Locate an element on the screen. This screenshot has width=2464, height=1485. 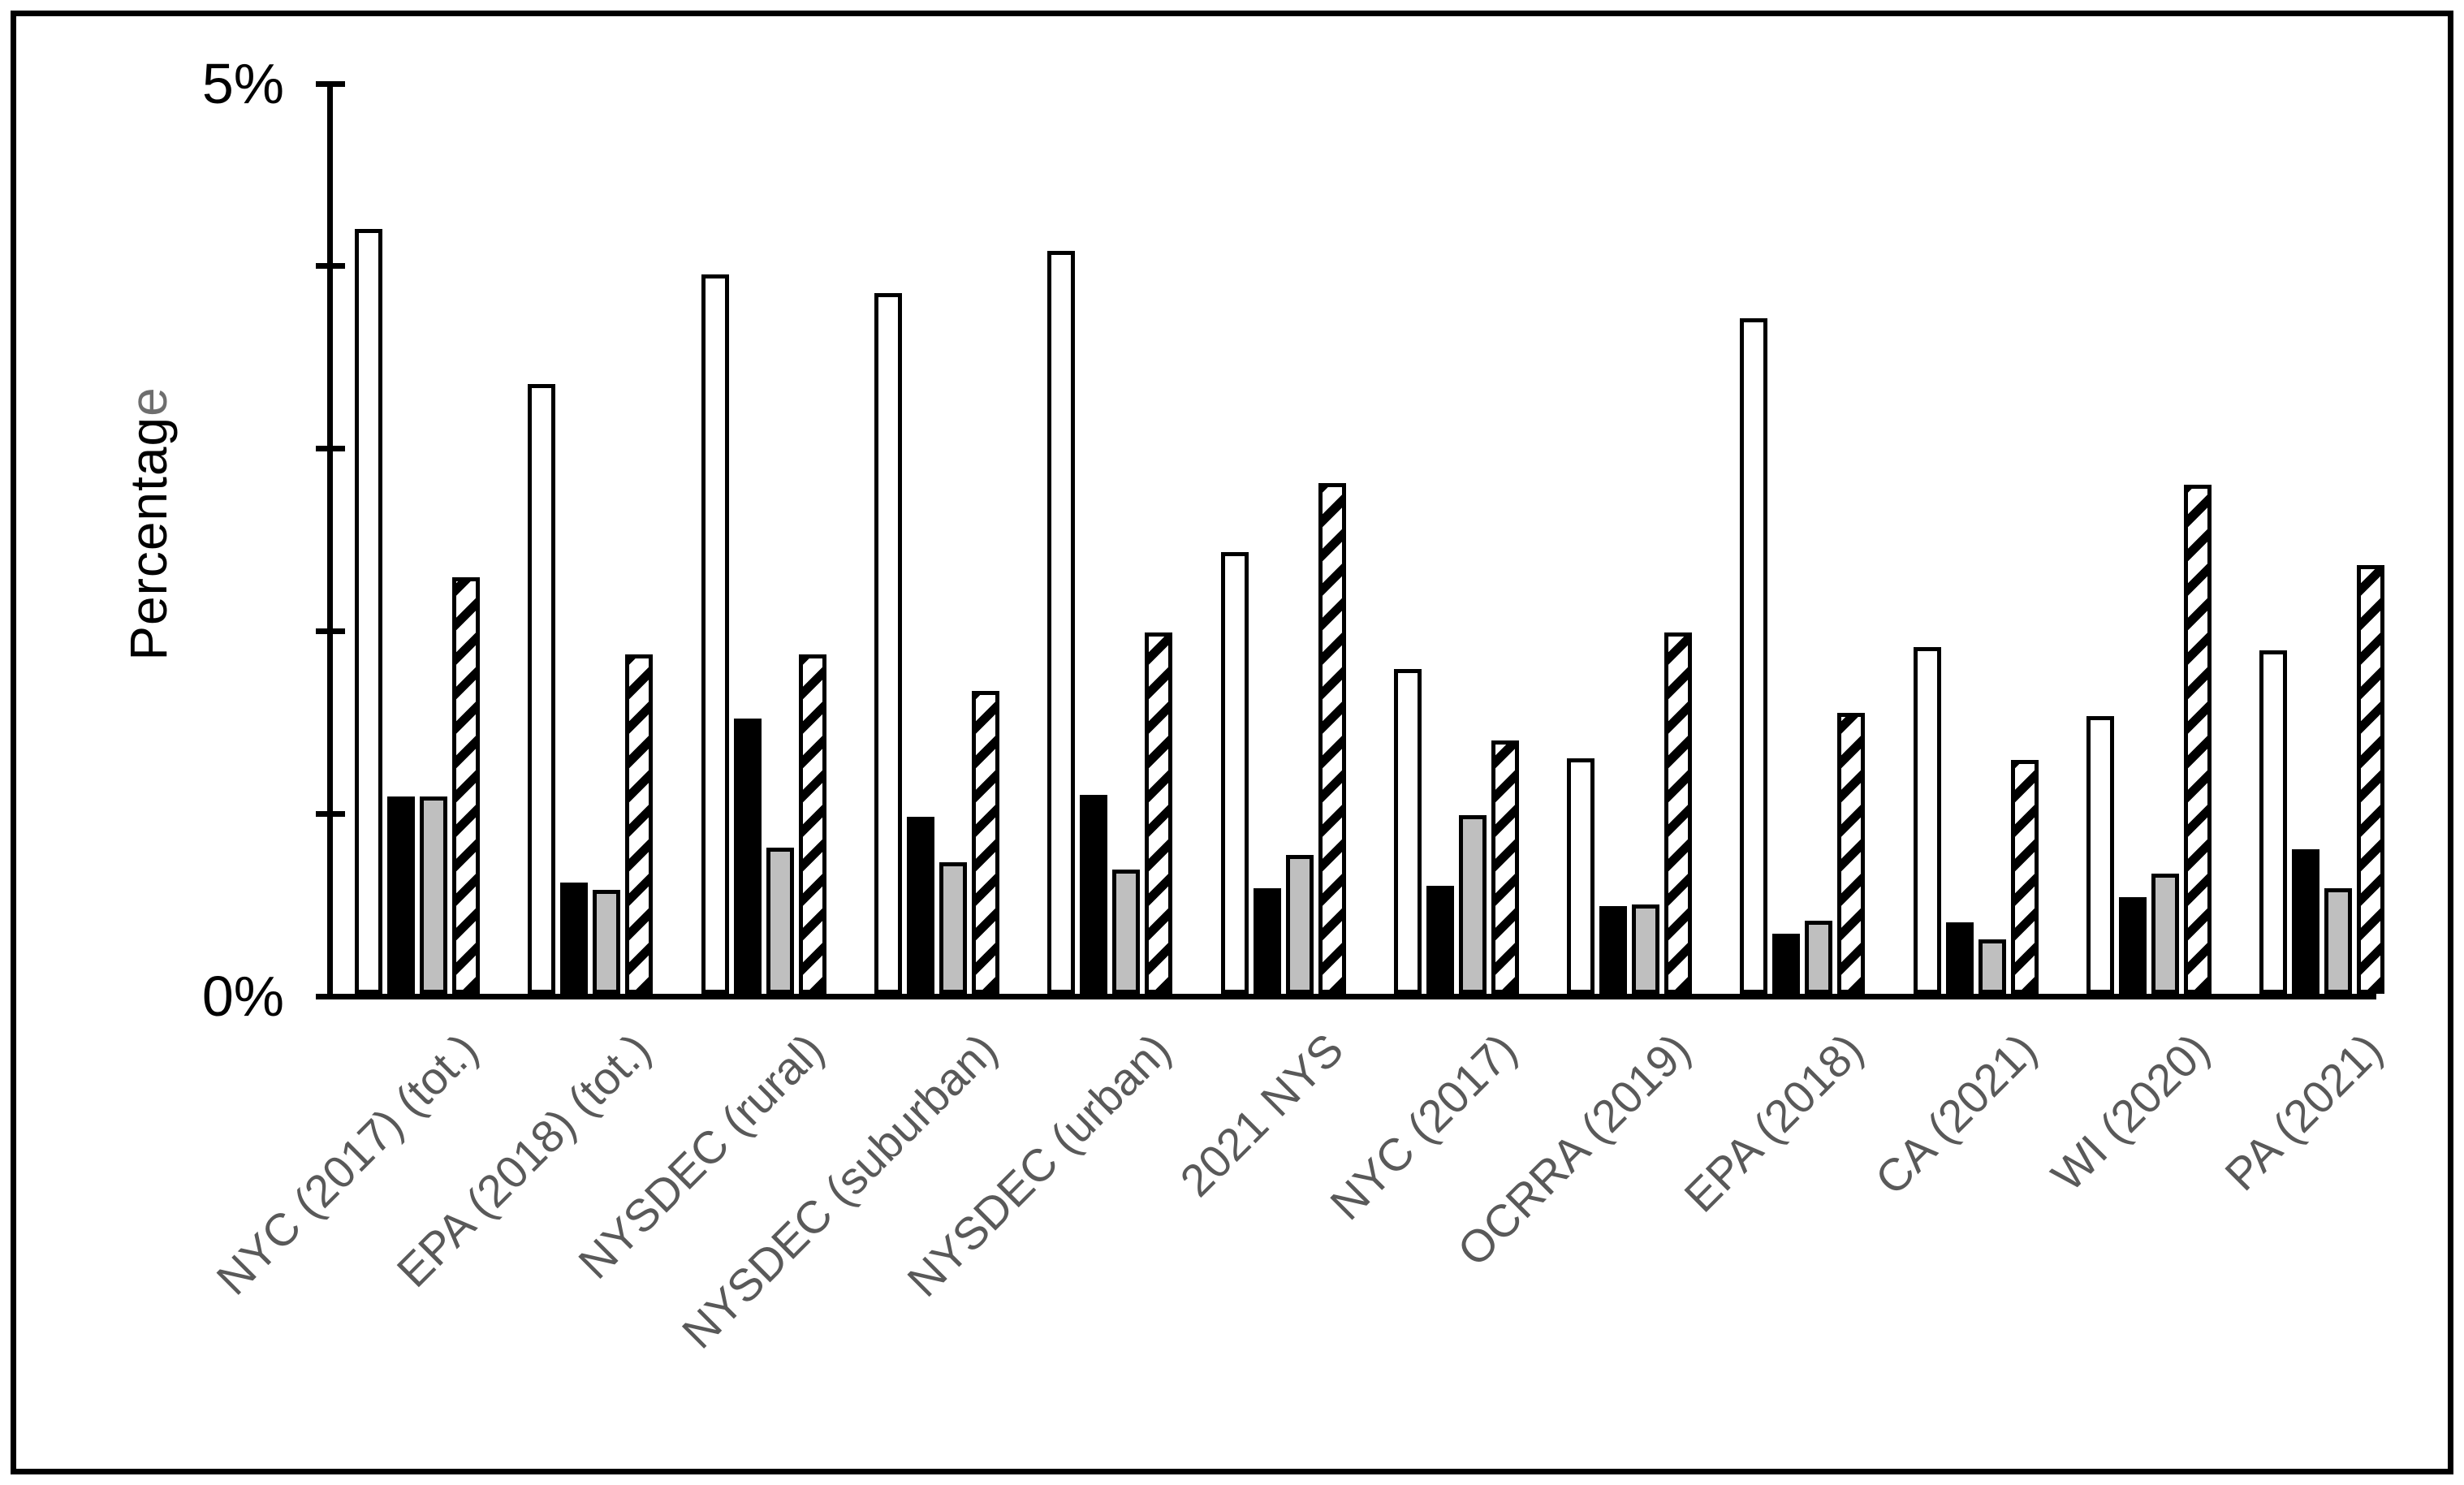
y-axis-tick-5pct is located at coordinates (330, 83).